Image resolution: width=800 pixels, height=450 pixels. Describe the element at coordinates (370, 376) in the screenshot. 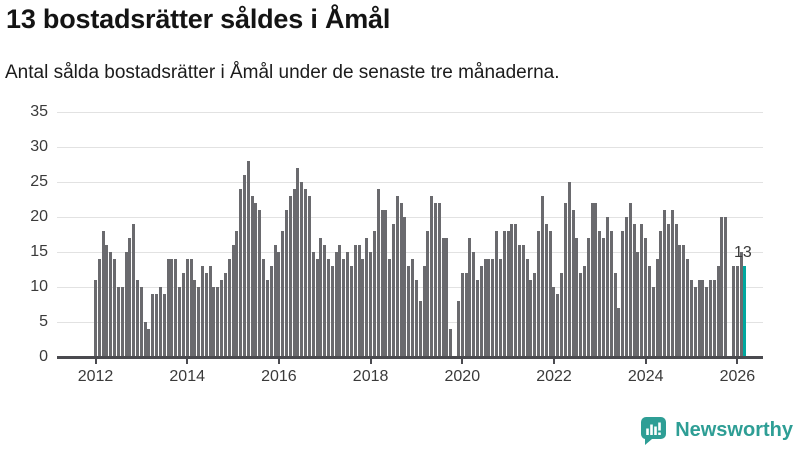

I see `x-axis-tick-label: 2018` at that location.